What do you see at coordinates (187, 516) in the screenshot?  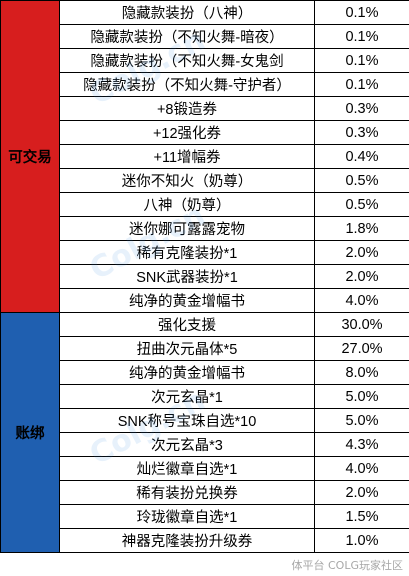 I see `item-name-cell: 玲珑徽章自选*1` at bounding box center [187, 516].